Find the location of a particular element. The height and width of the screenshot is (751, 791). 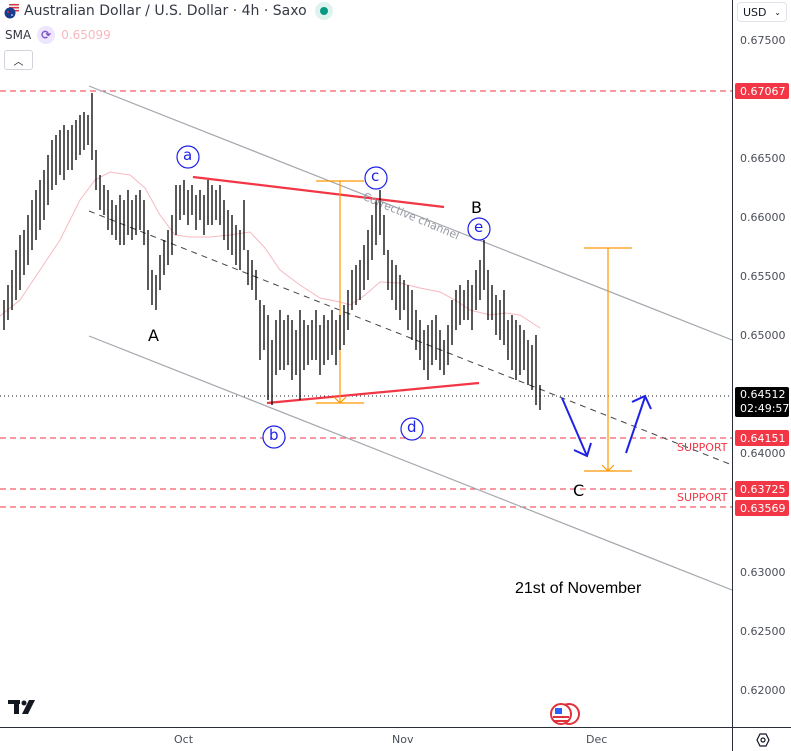

wave-b-label: b is located at coordinates (274, 435).